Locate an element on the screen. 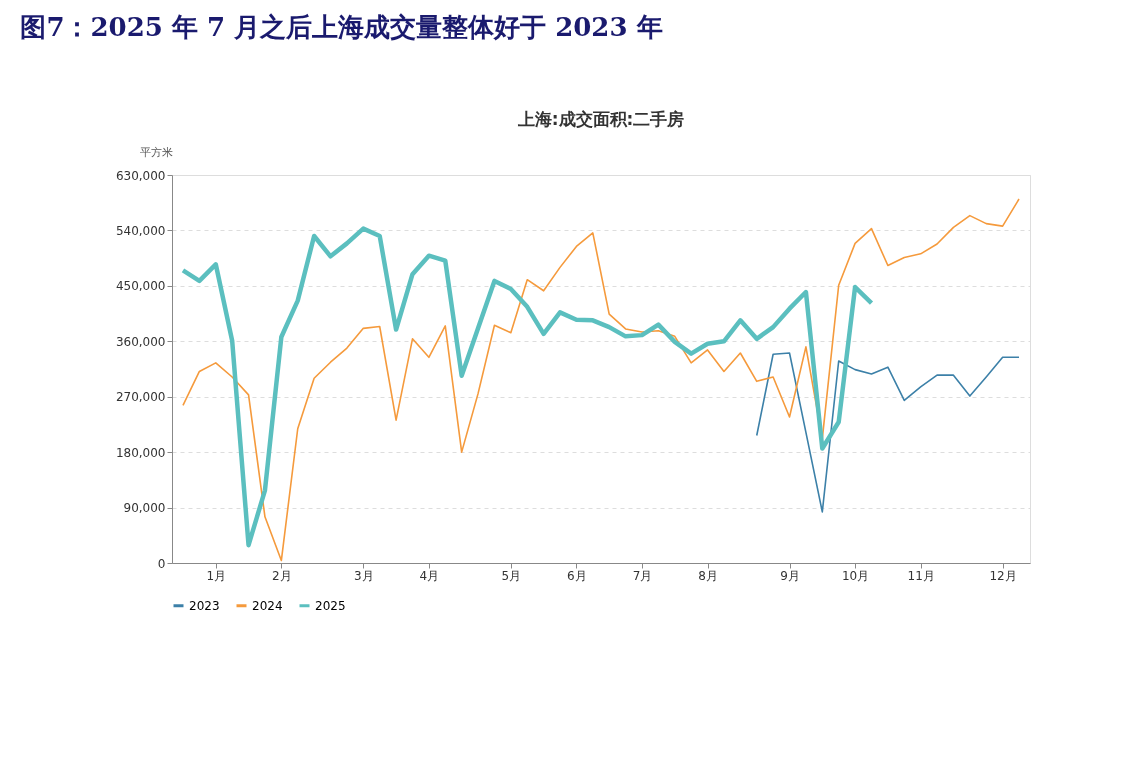 Image resolution: width=1137 pixels, height=781 pixels. x-tick-label: 12月 is located at coordinates (1003, 575).